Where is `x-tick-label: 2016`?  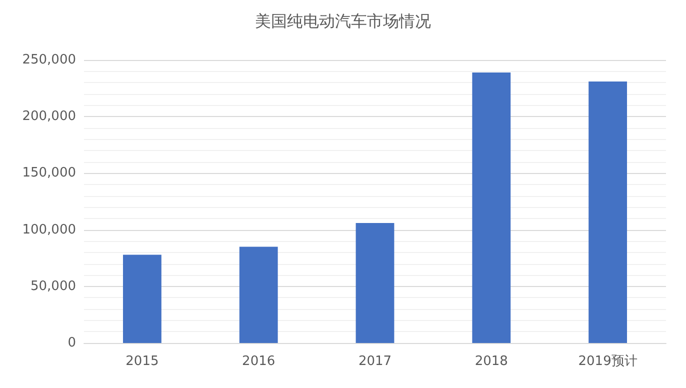
x-tick-label: 2016 is located at coordinates (259, 361).